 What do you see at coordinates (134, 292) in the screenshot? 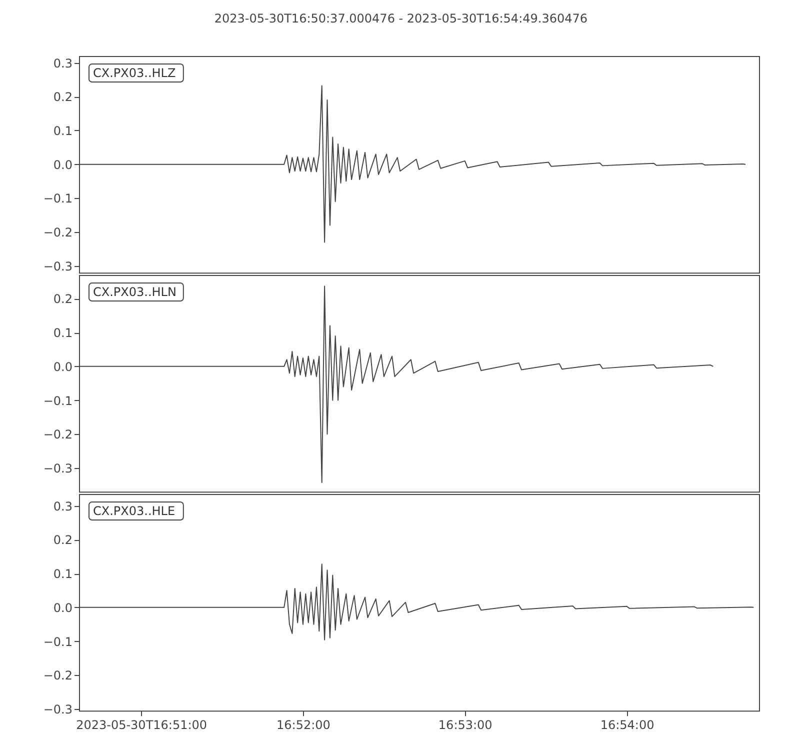
I see `text: CX.PX03..HLN` at bounding box center [134, 292].